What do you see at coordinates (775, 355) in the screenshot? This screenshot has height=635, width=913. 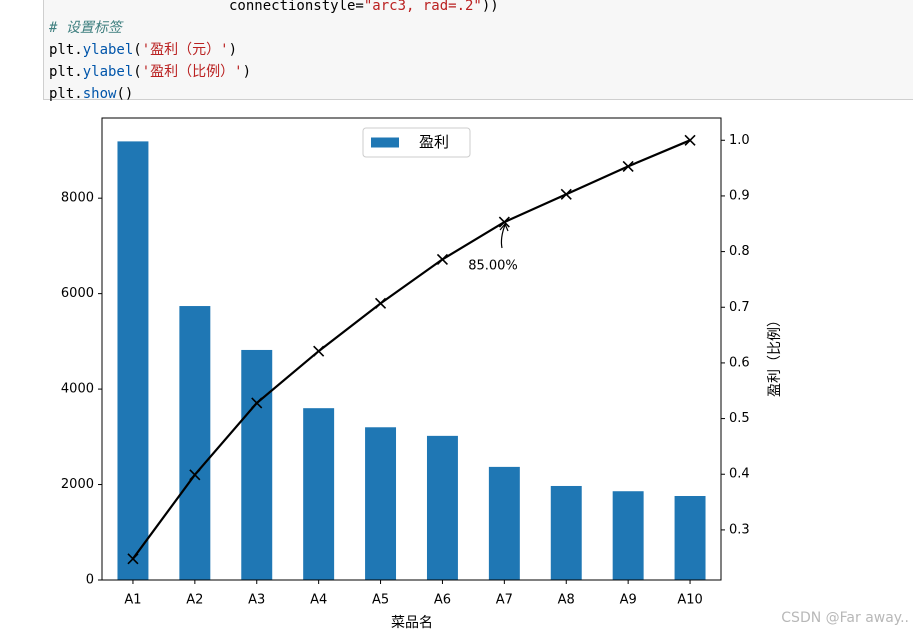 I see `y2-axis-label: 盈利（比例）` at bounding box center [775, 355].